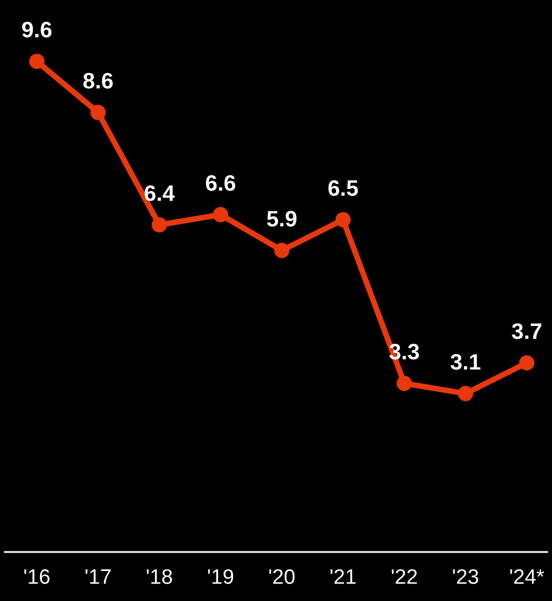 The height and width of the screenshot is (601, 552). What do you see at coordinates (404, 576) in the screenshot?
I see `x-tick-label: '22` at bounding box center [404, 576].